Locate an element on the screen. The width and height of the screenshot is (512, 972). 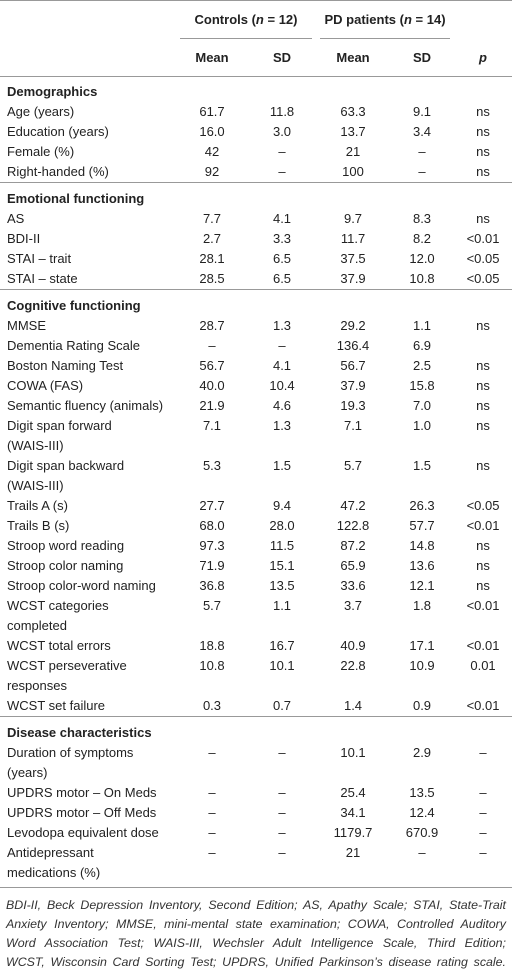
row-label: Female (%) is located at coordinates (41, 151).